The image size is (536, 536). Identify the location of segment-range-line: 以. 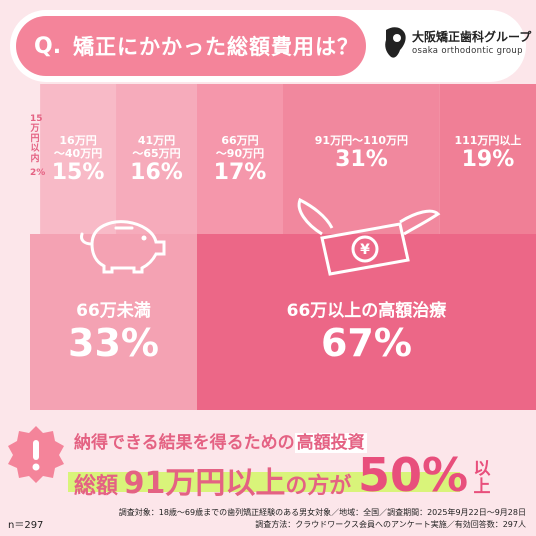
(35, 149).